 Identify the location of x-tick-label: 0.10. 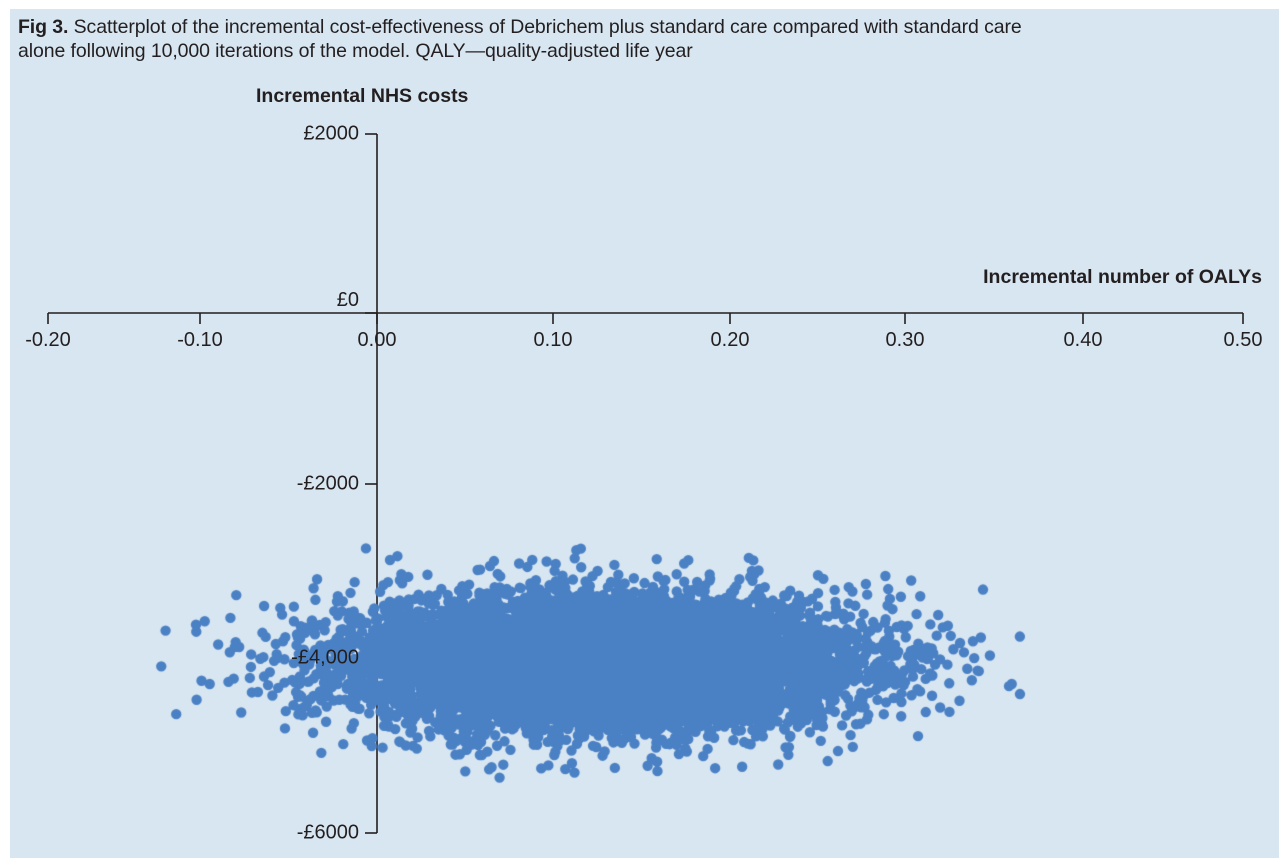
(553, 340).